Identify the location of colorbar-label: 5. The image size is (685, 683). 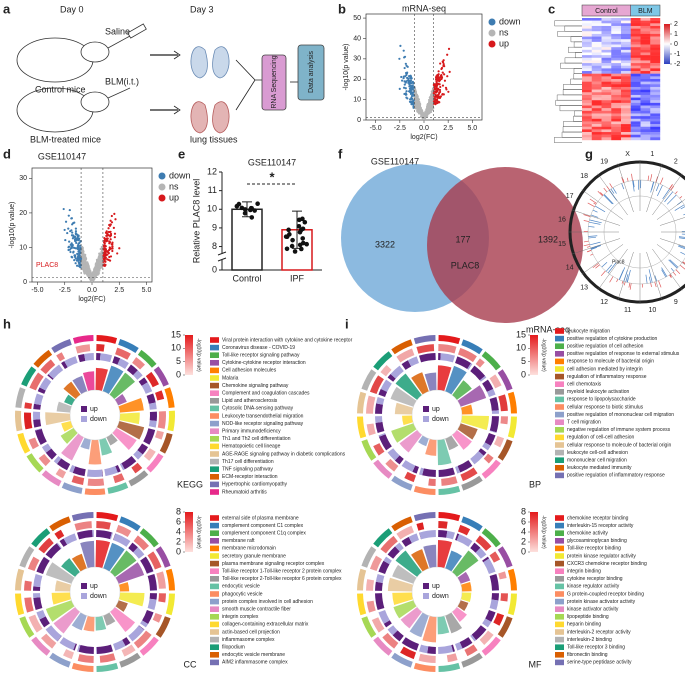
(523, 361).